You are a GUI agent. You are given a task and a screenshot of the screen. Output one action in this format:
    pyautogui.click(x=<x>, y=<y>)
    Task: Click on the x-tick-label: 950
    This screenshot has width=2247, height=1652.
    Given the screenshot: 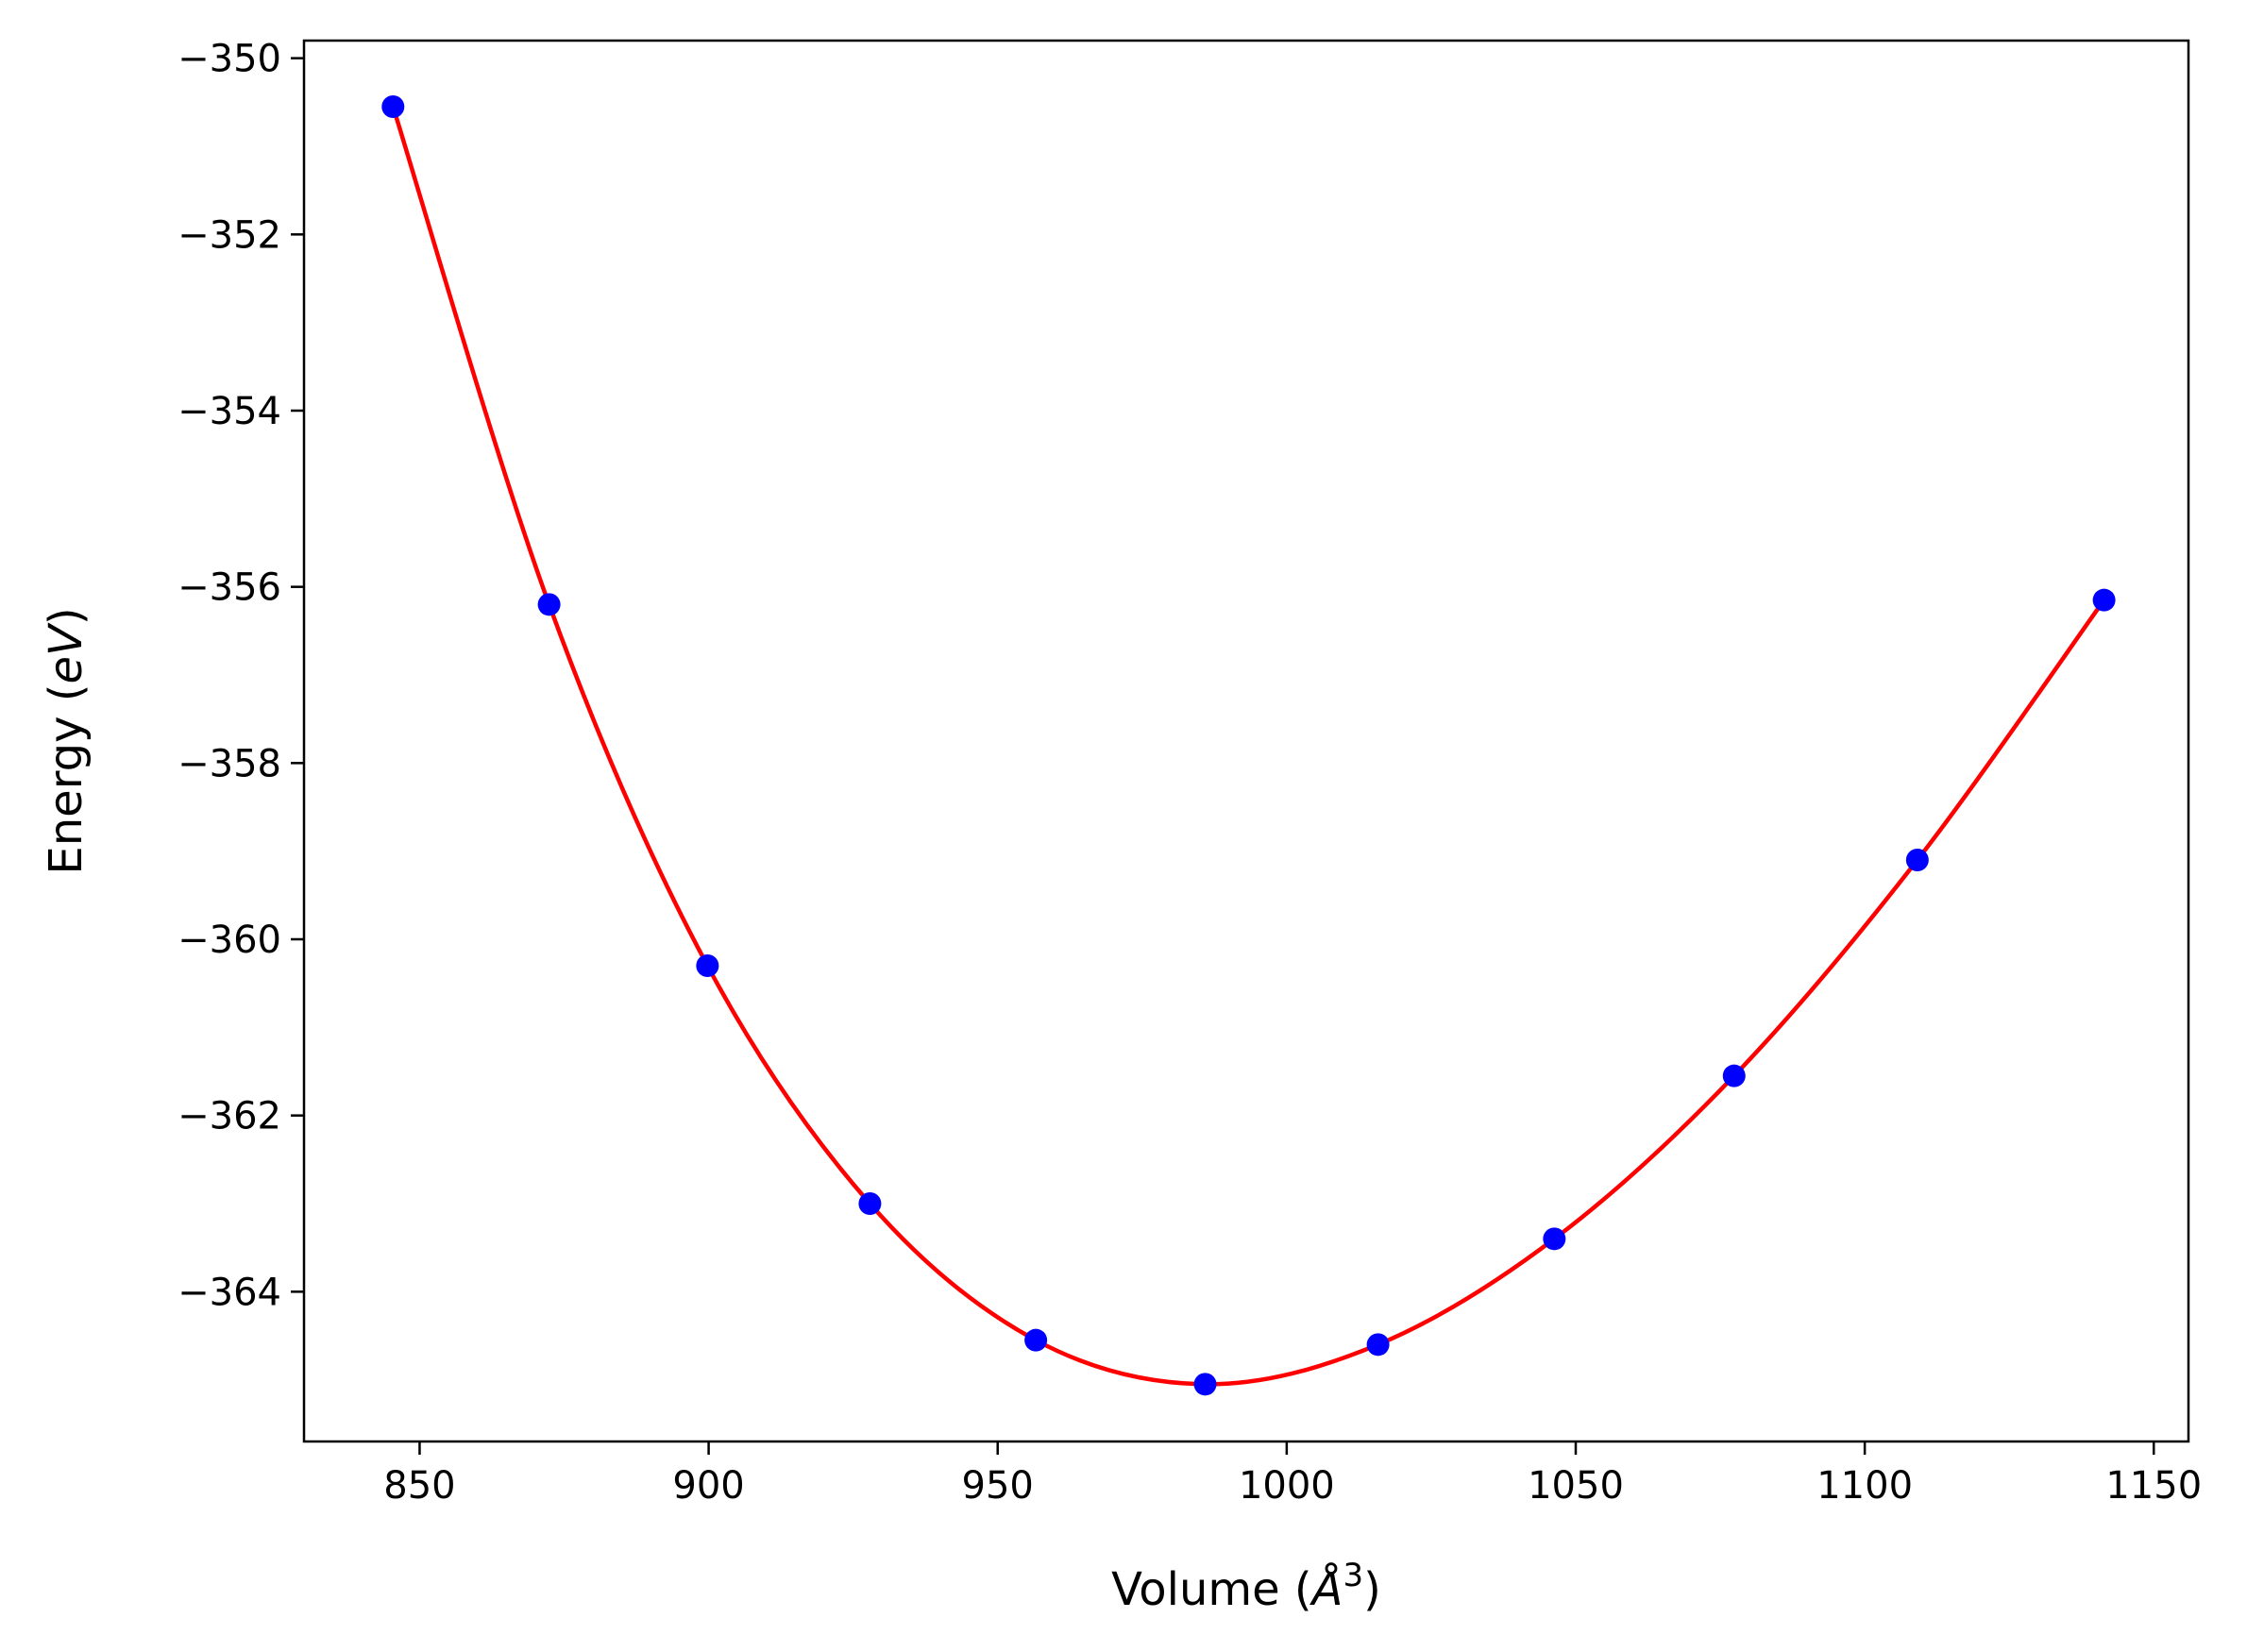 What is the action you would take?
    pyautogui.click(x=998, y=1486)
    